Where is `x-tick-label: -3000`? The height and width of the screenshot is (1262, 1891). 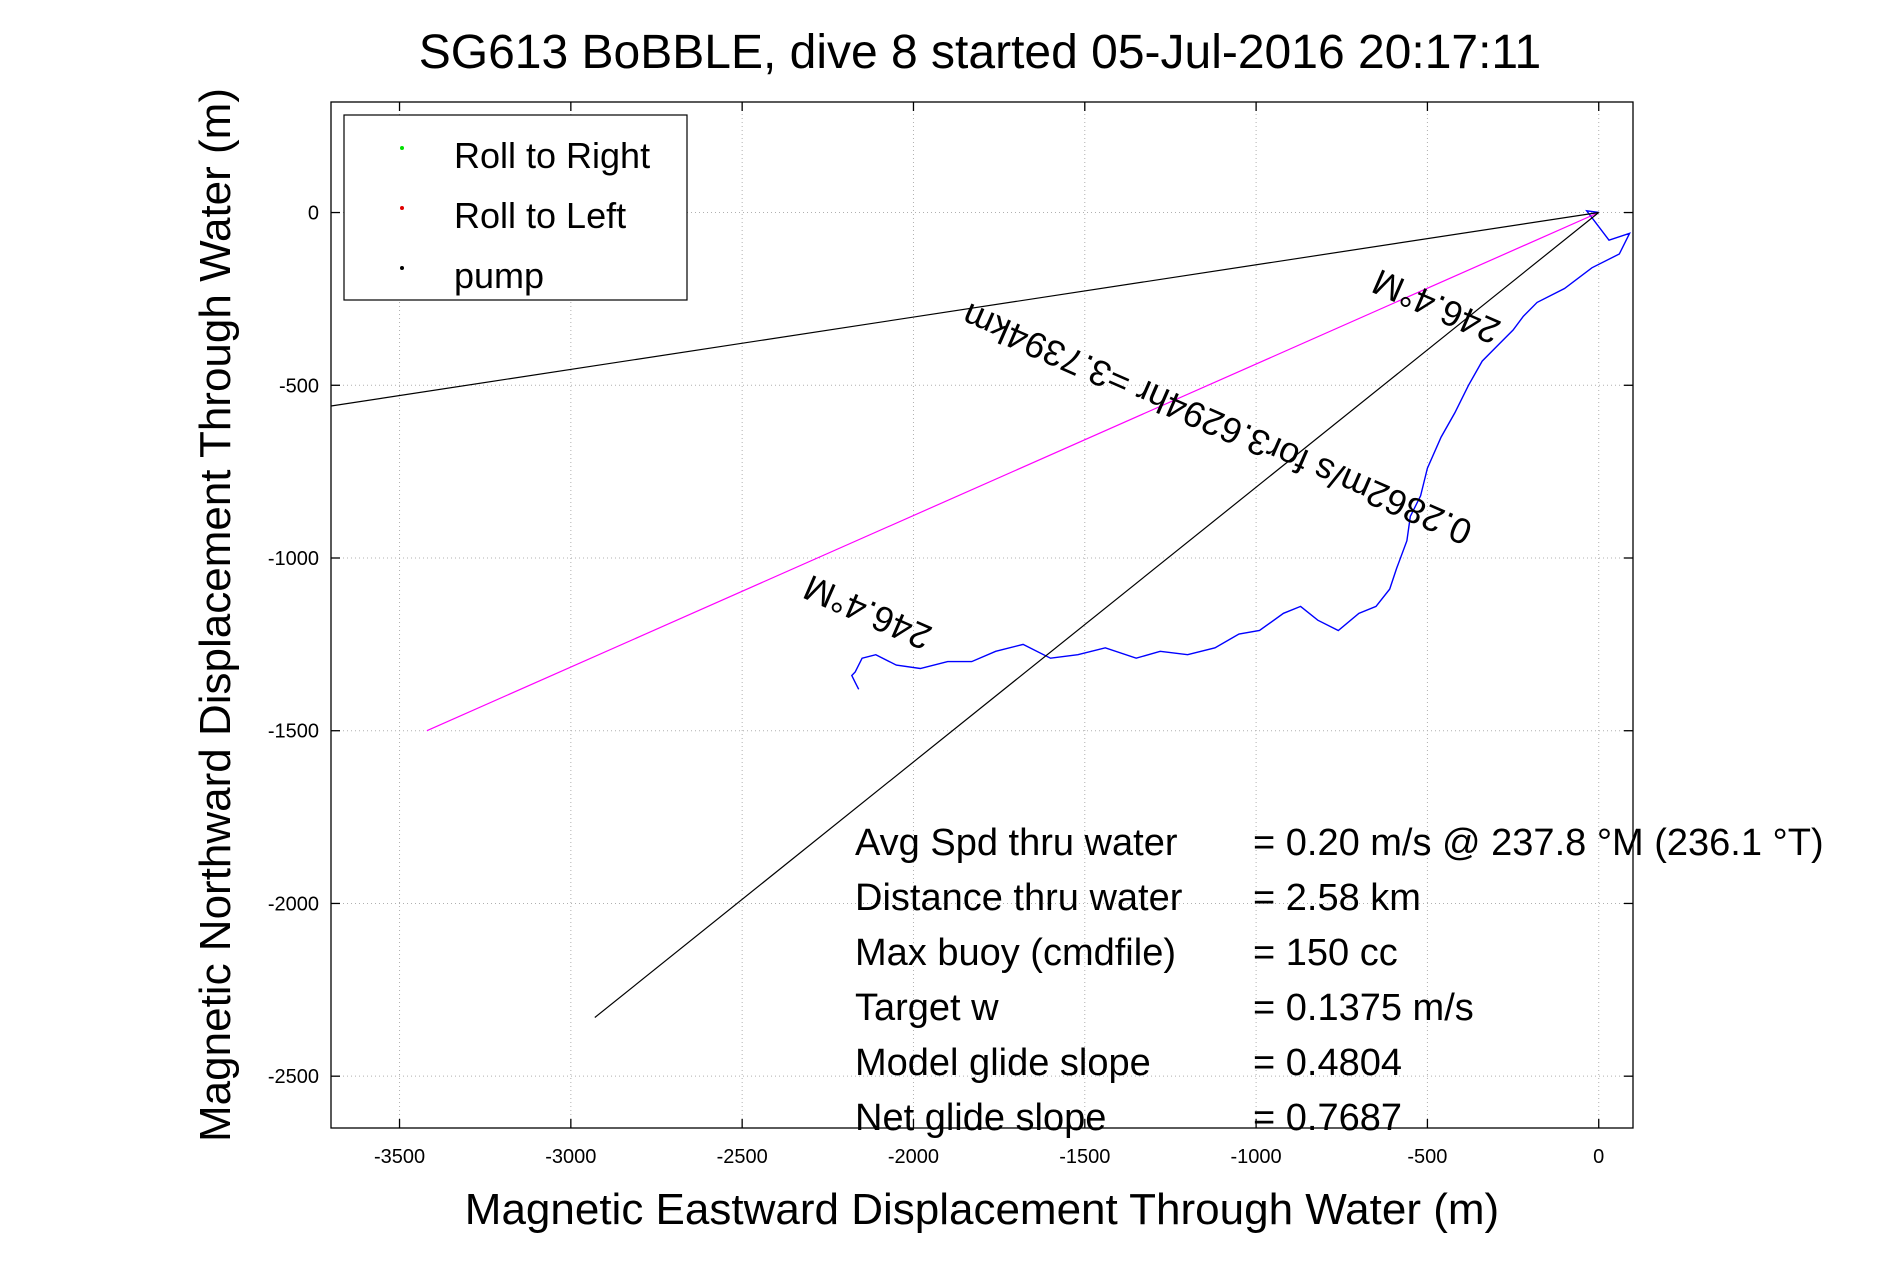
x-tick-label: -3000 is located at coordinates (570, 1157).